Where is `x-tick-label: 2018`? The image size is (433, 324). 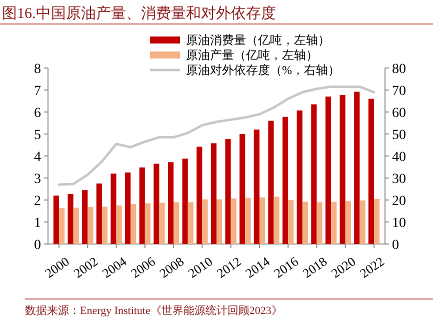 x-tick-label: 2018 is located at coordinates (315, 267).